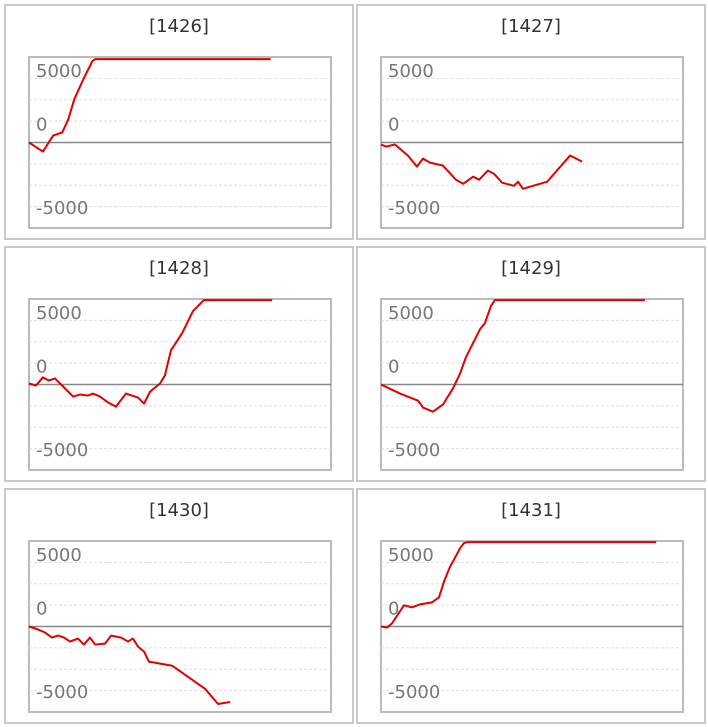  Describe the element at coordinates (179, 26) in the screenshot. I see `chart-title: [1426]` at that location.